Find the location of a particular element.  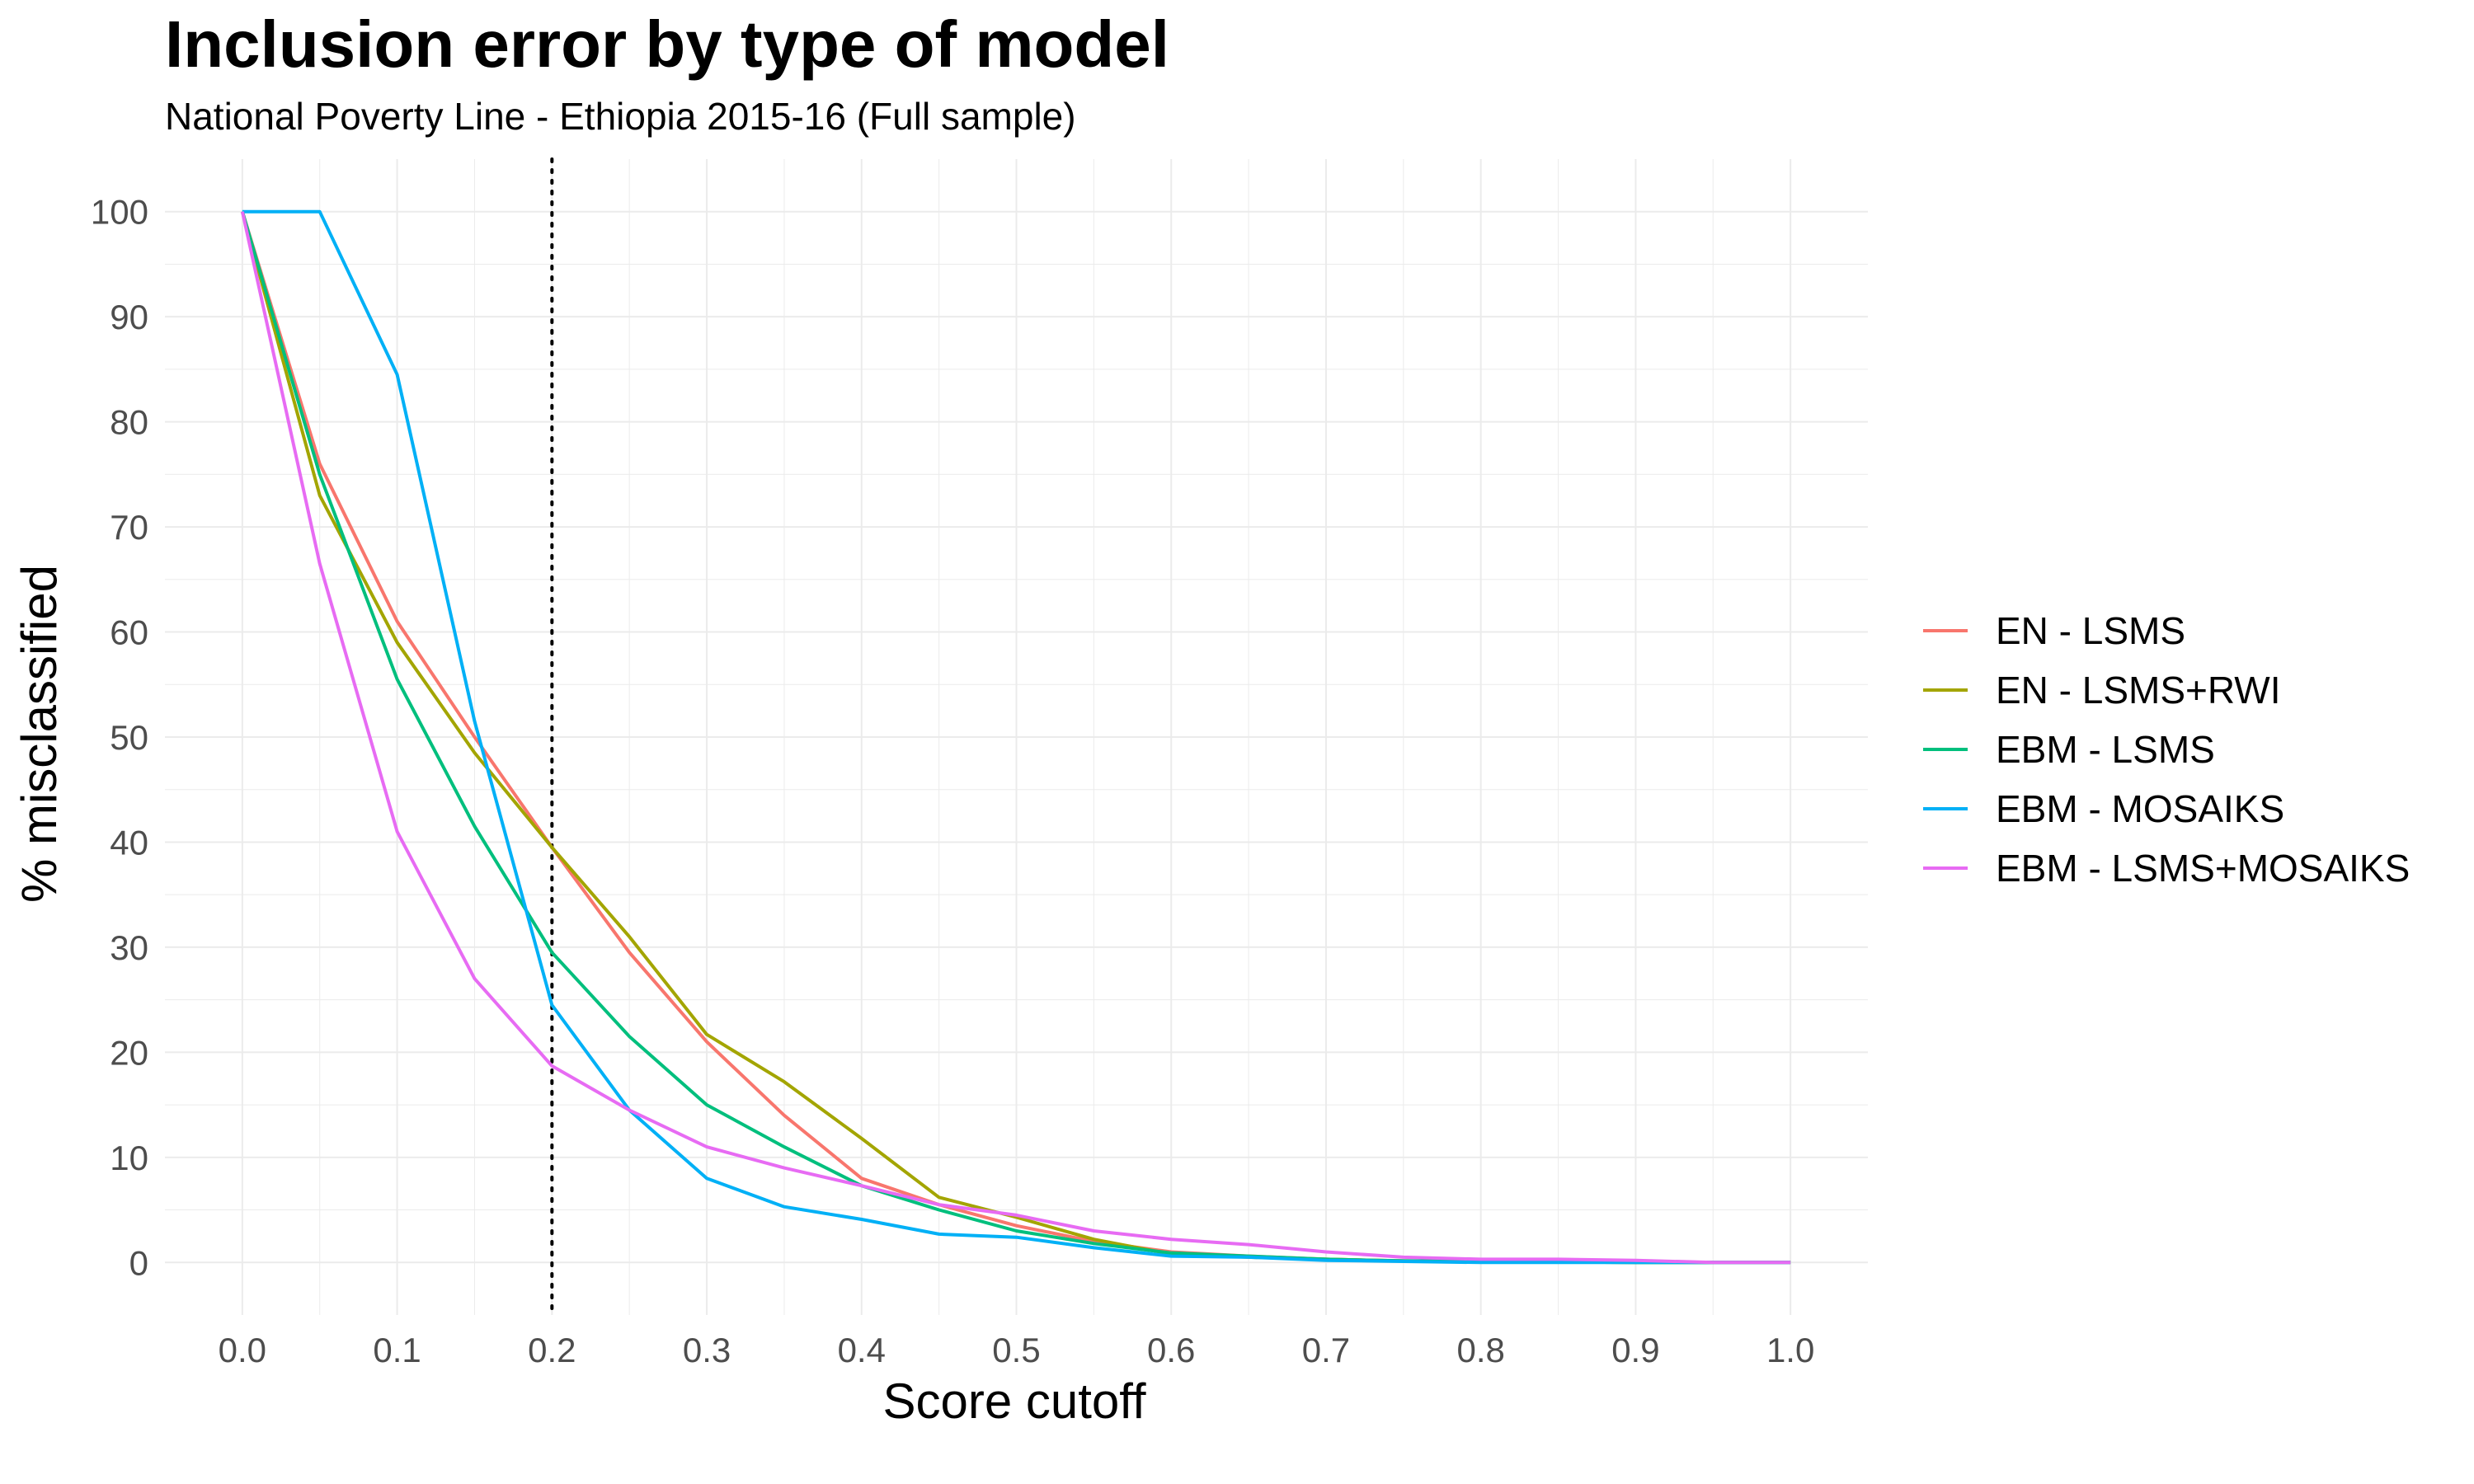

x-tick-label: 0.3 is located at coordinates (707, 1350).